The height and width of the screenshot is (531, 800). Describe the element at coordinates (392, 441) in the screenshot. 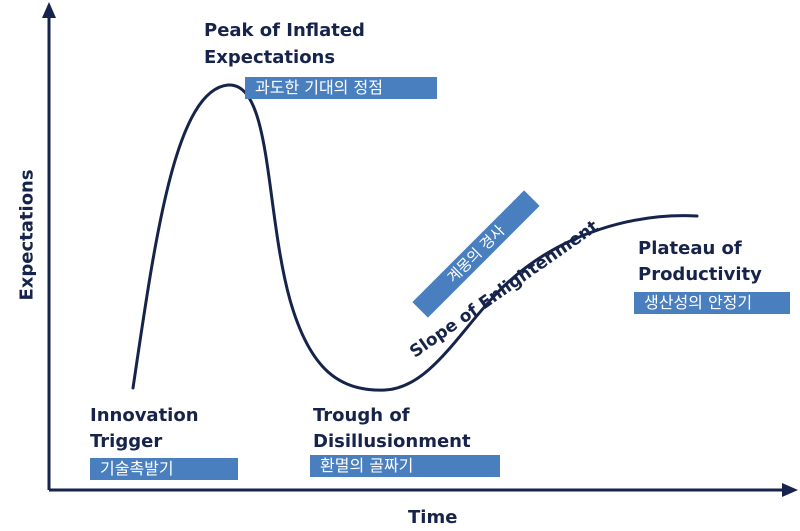

I see `trough-title-line2: Disillusionment` at that location.